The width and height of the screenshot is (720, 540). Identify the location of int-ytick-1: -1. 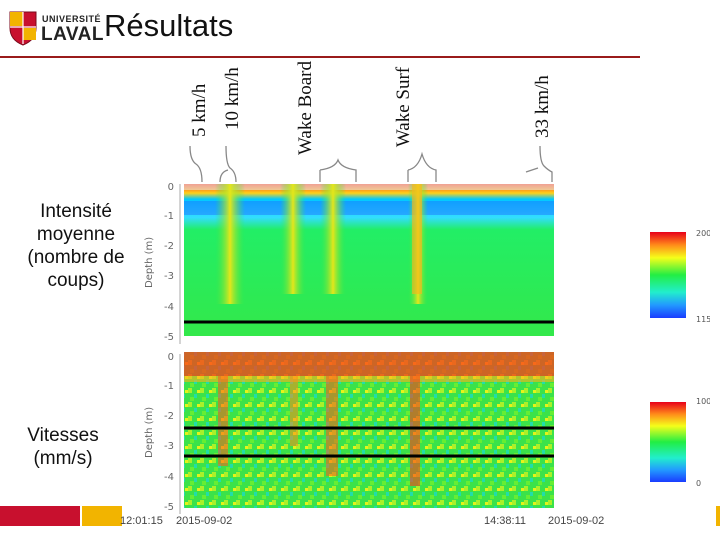
(169, 216).